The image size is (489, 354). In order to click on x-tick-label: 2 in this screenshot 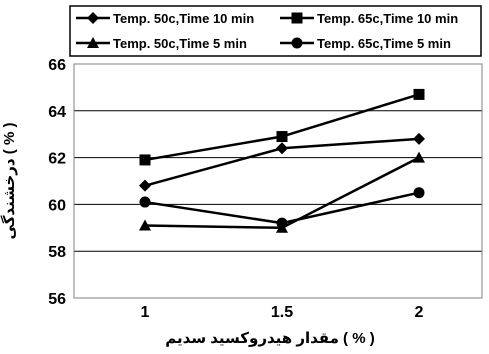, I will do `click(419, 312)`.